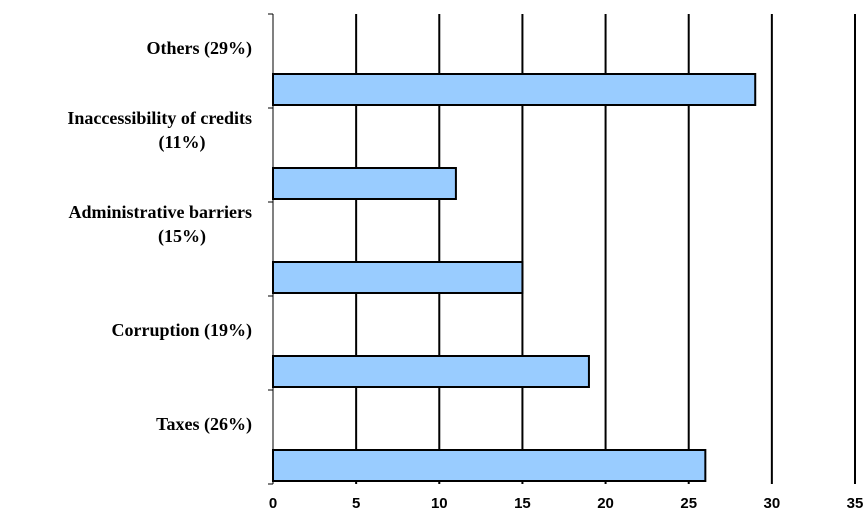 The image size is (867, 520). Describe the element at coordinates (160, 212) in the screenshot. I see `category-label-2-line-0: Administrative barriers` at that location.